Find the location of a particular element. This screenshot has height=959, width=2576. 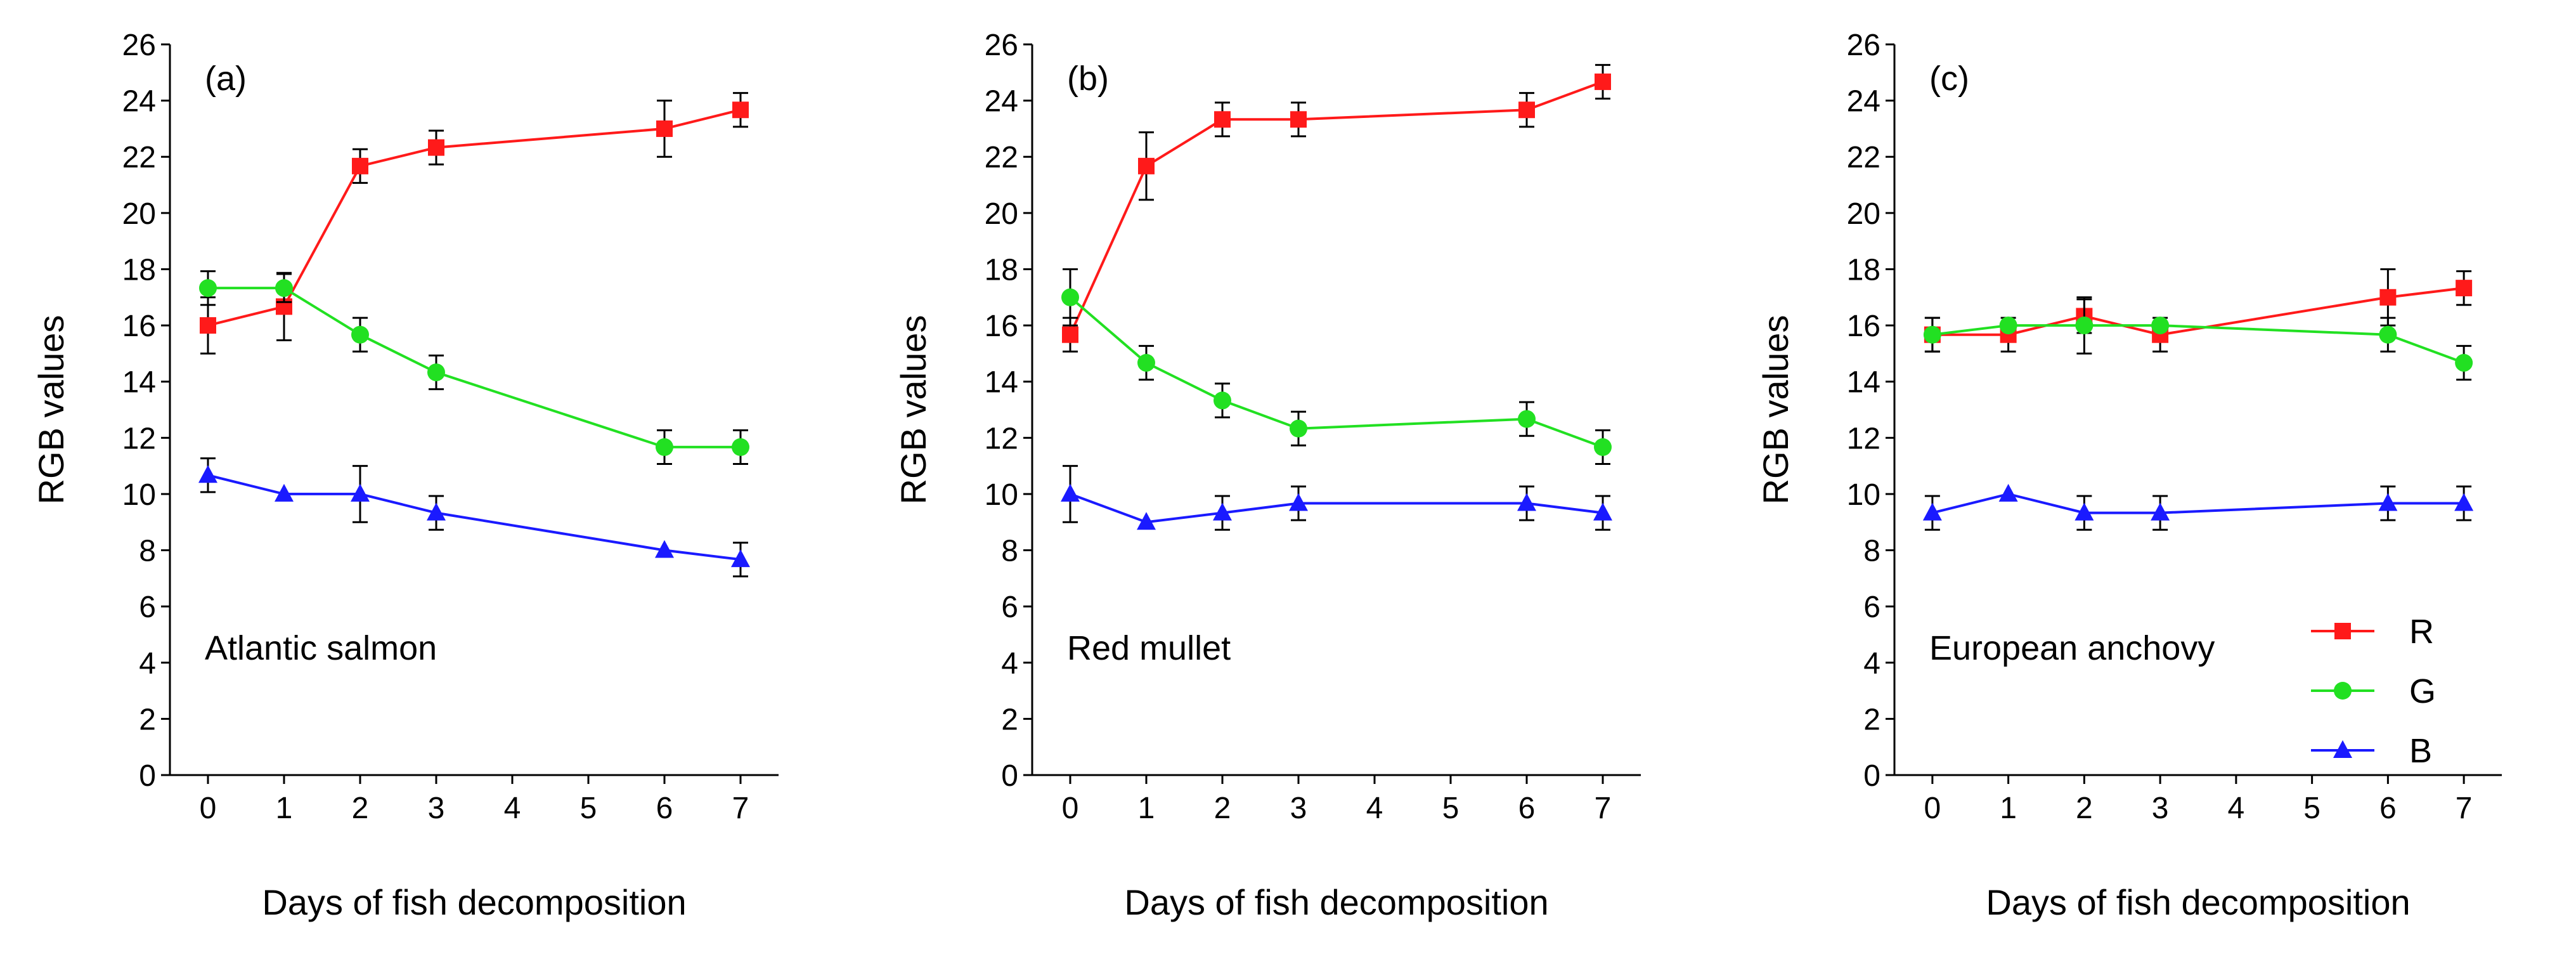

legend-marker-G is located at coordinates (2343, 691).